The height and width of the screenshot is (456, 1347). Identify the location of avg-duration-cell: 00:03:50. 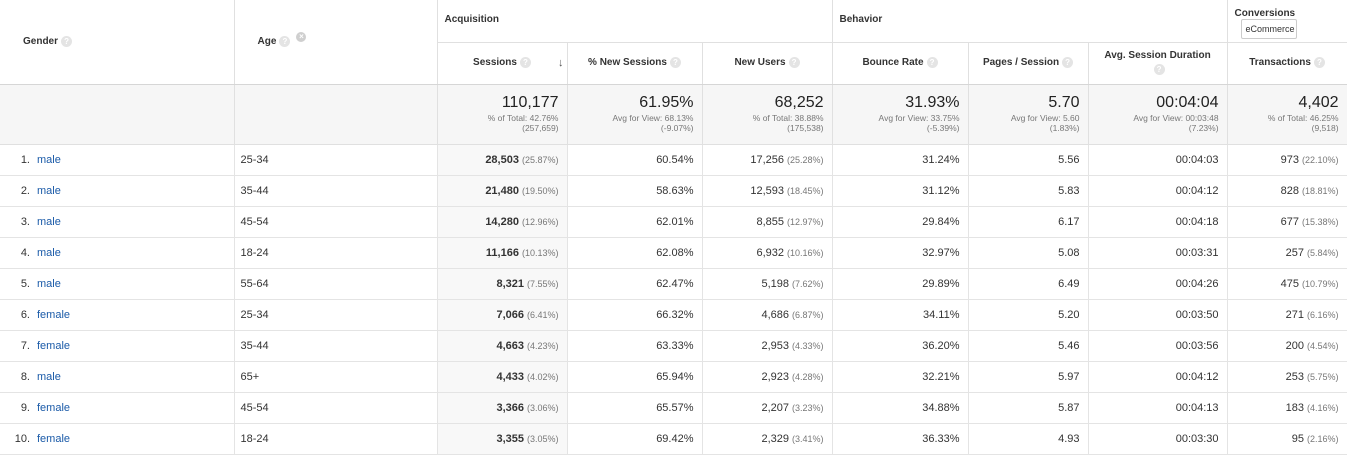
(1158, 315).